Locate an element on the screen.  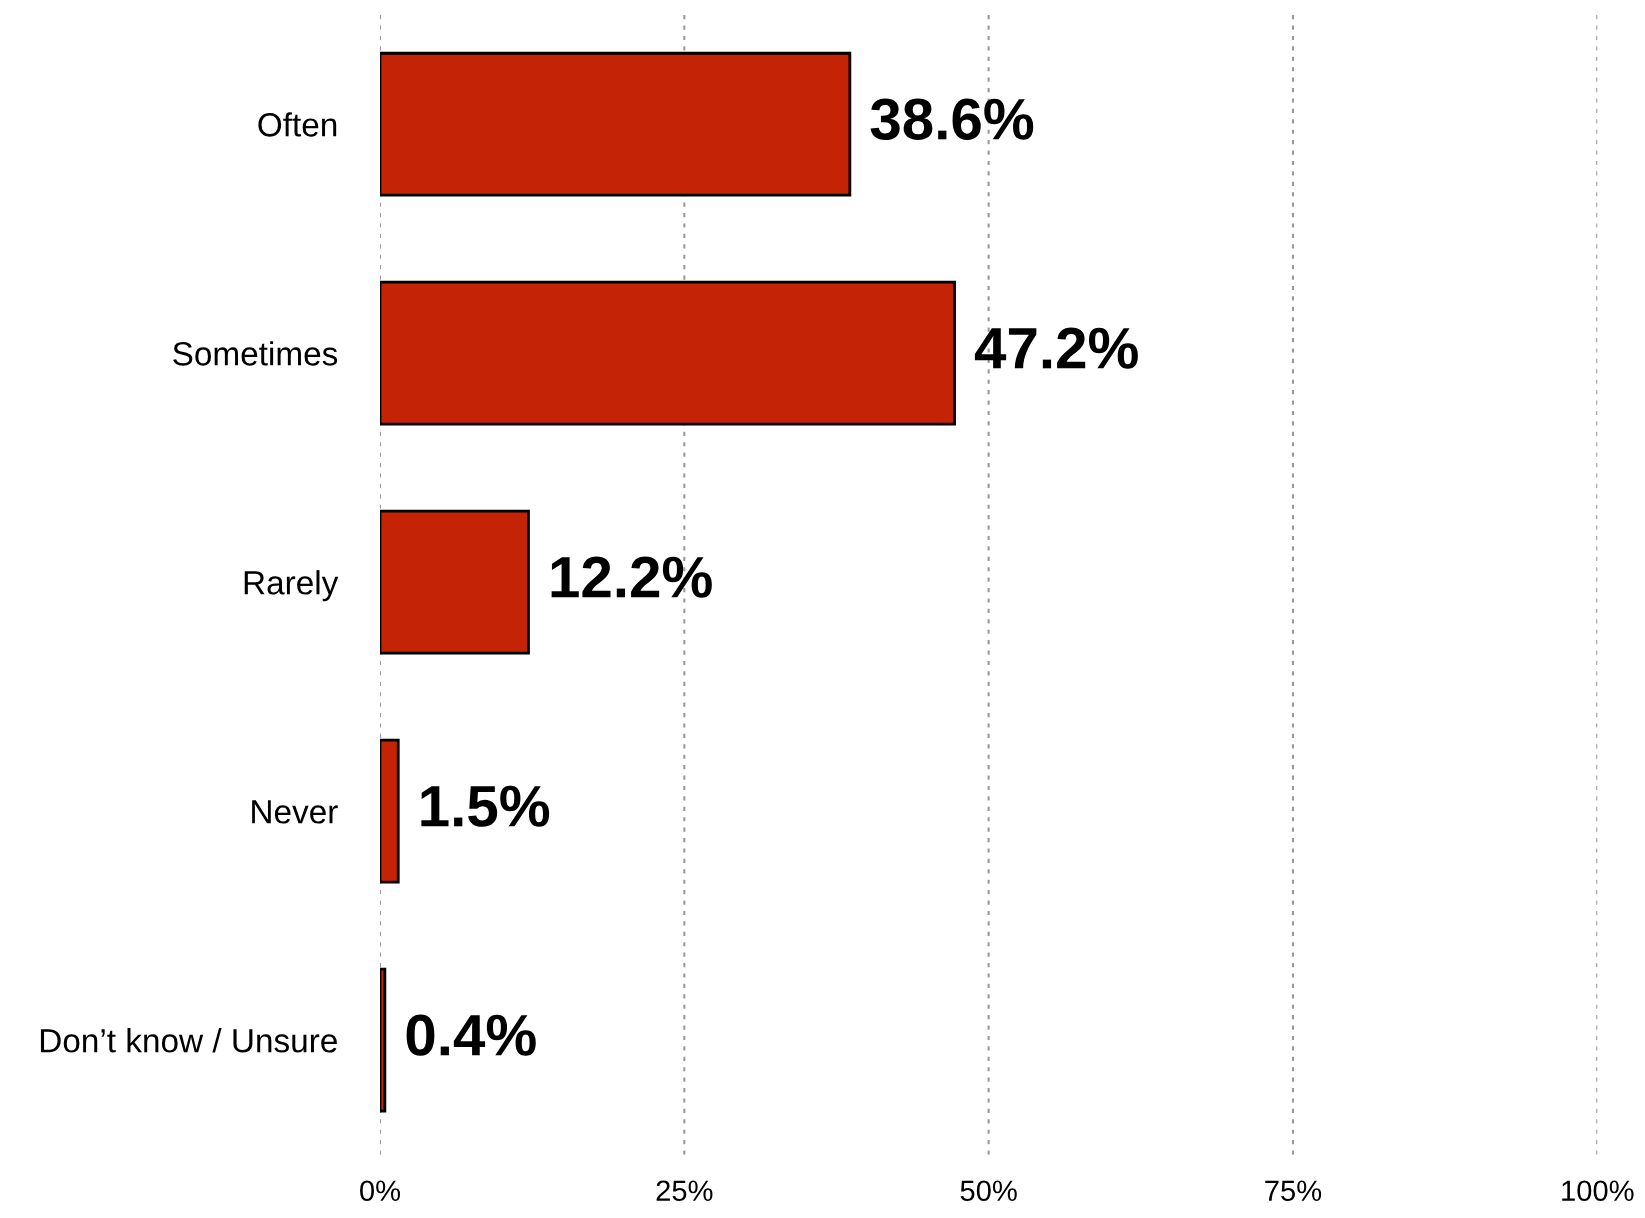
x-tick-label: 50% is located at coordinates (988, 1191).